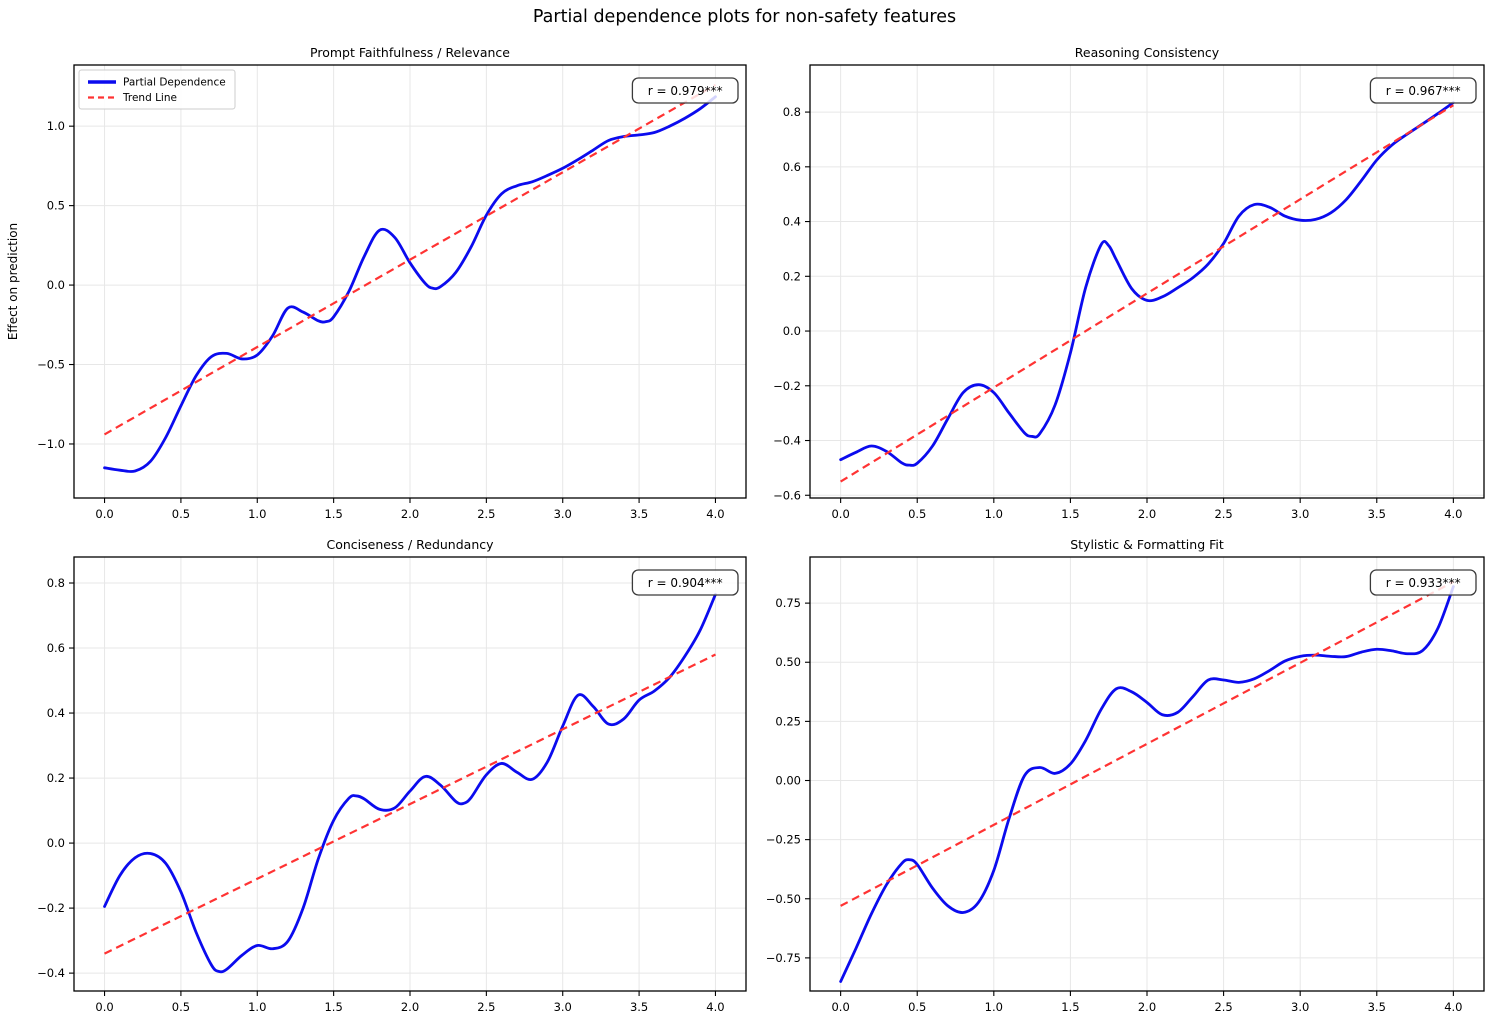  I want to click on y-tick-label: −0.75, so click(783, 958).